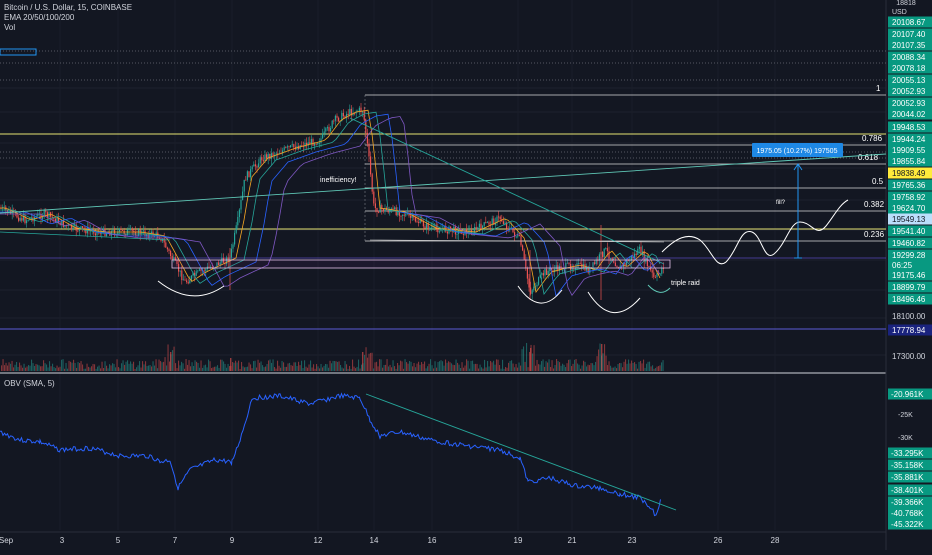 The width and height of the screenshot is (932, 555). Describe the element at coordinates (390, 540) in the screenshot. I see `time-axis: Sep 3 5 7 9 12 14 16 19 21 23 26 28` at that location.